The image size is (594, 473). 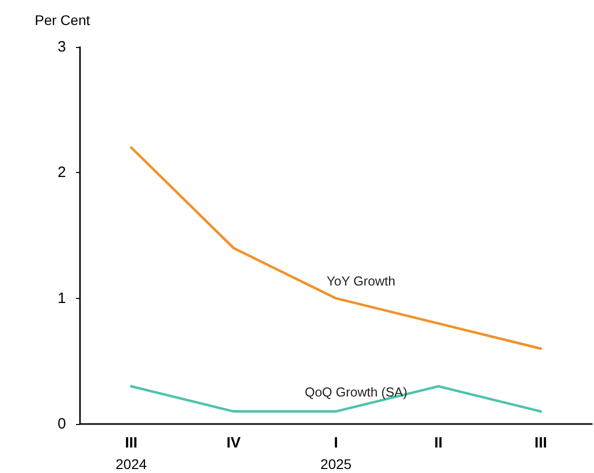 I want to click on x-tick-label: IV, so click(x=233, y=443).